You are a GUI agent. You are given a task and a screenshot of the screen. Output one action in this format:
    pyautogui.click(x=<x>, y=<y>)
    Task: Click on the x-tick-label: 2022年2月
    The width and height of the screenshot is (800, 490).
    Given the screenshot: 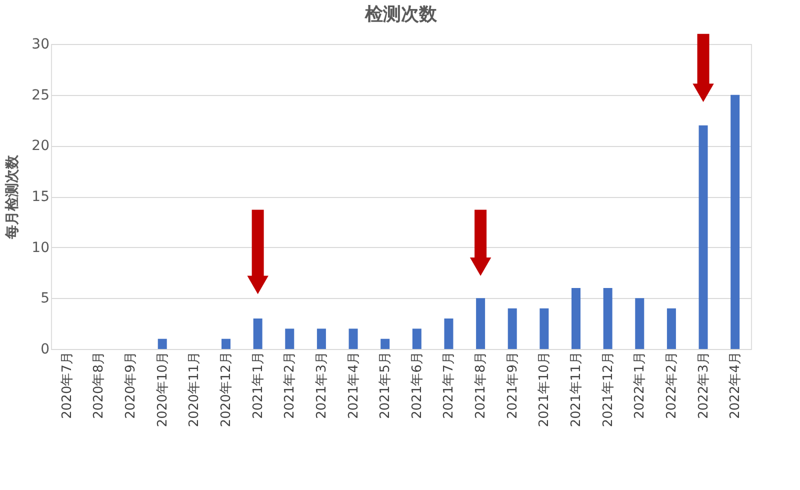 What is the action you would take?
    pyautogui.click(x=672, y=385)
    